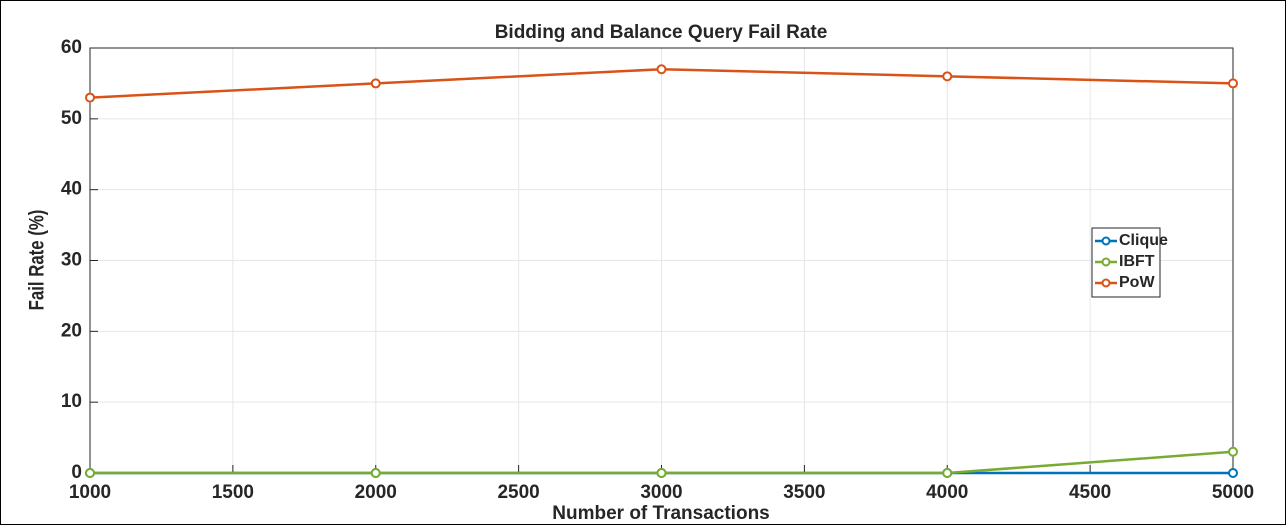 This screenshot has height=525, width=1286. I want to click on legend-label: PoW, so click(1137, 282).